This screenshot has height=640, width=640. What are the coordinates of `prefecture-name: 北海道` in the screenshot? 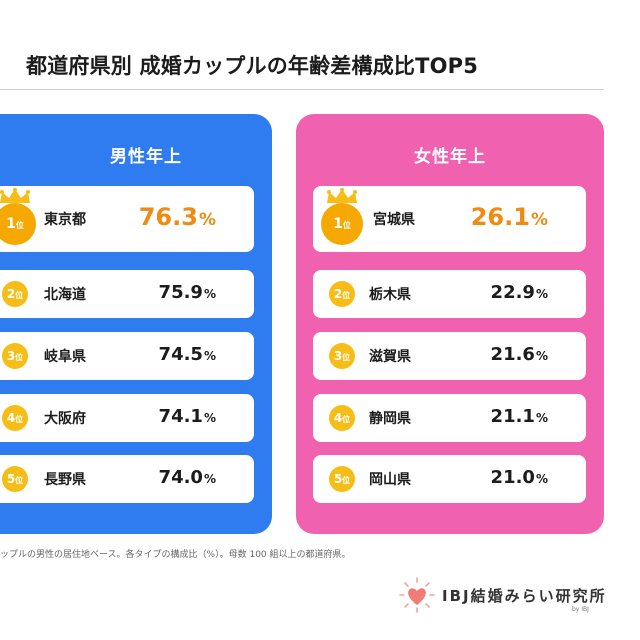 It's located at (65, 295).